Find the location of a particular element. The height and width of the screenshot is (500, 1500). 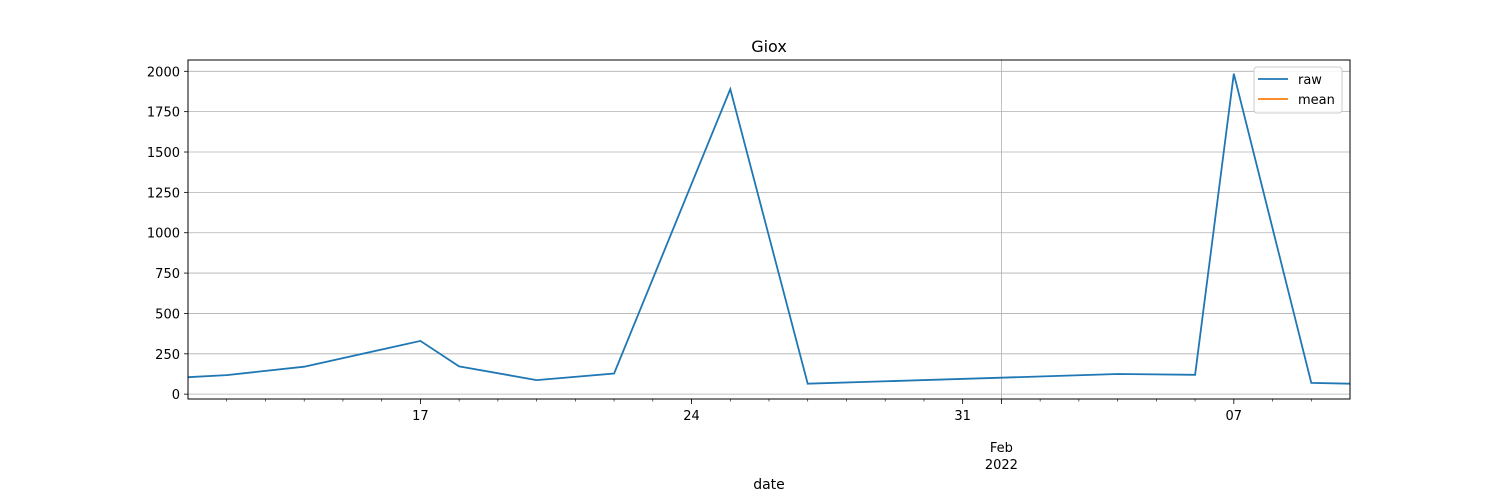

x-axis: 17 24 31 07 Feb 2022 is located at coordinates (769, 436).